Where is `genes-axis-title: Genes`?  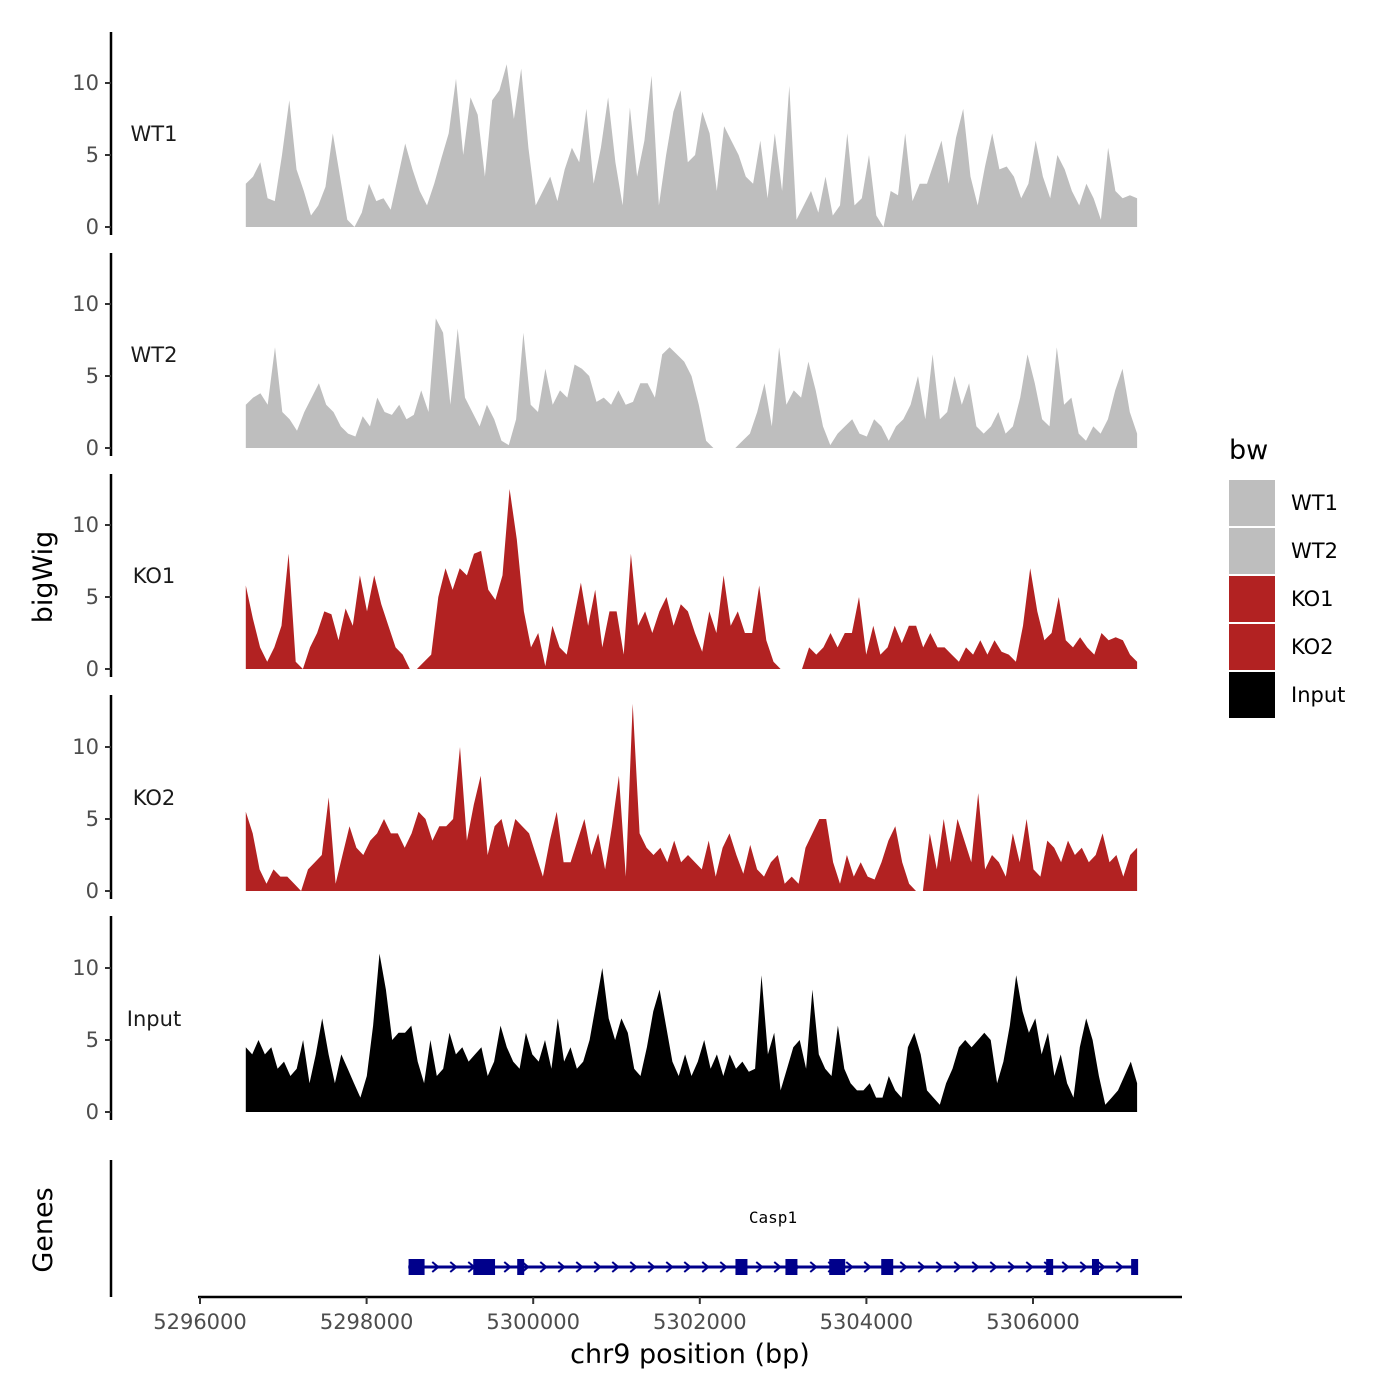 genes-axis-title: Genes is located at coordinates (43, 1229).